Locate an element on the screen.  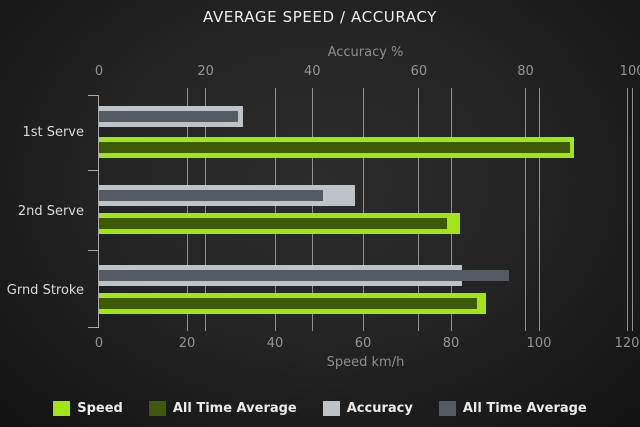
legend-item-3: All Time Average is located at coordinates (512, 408).